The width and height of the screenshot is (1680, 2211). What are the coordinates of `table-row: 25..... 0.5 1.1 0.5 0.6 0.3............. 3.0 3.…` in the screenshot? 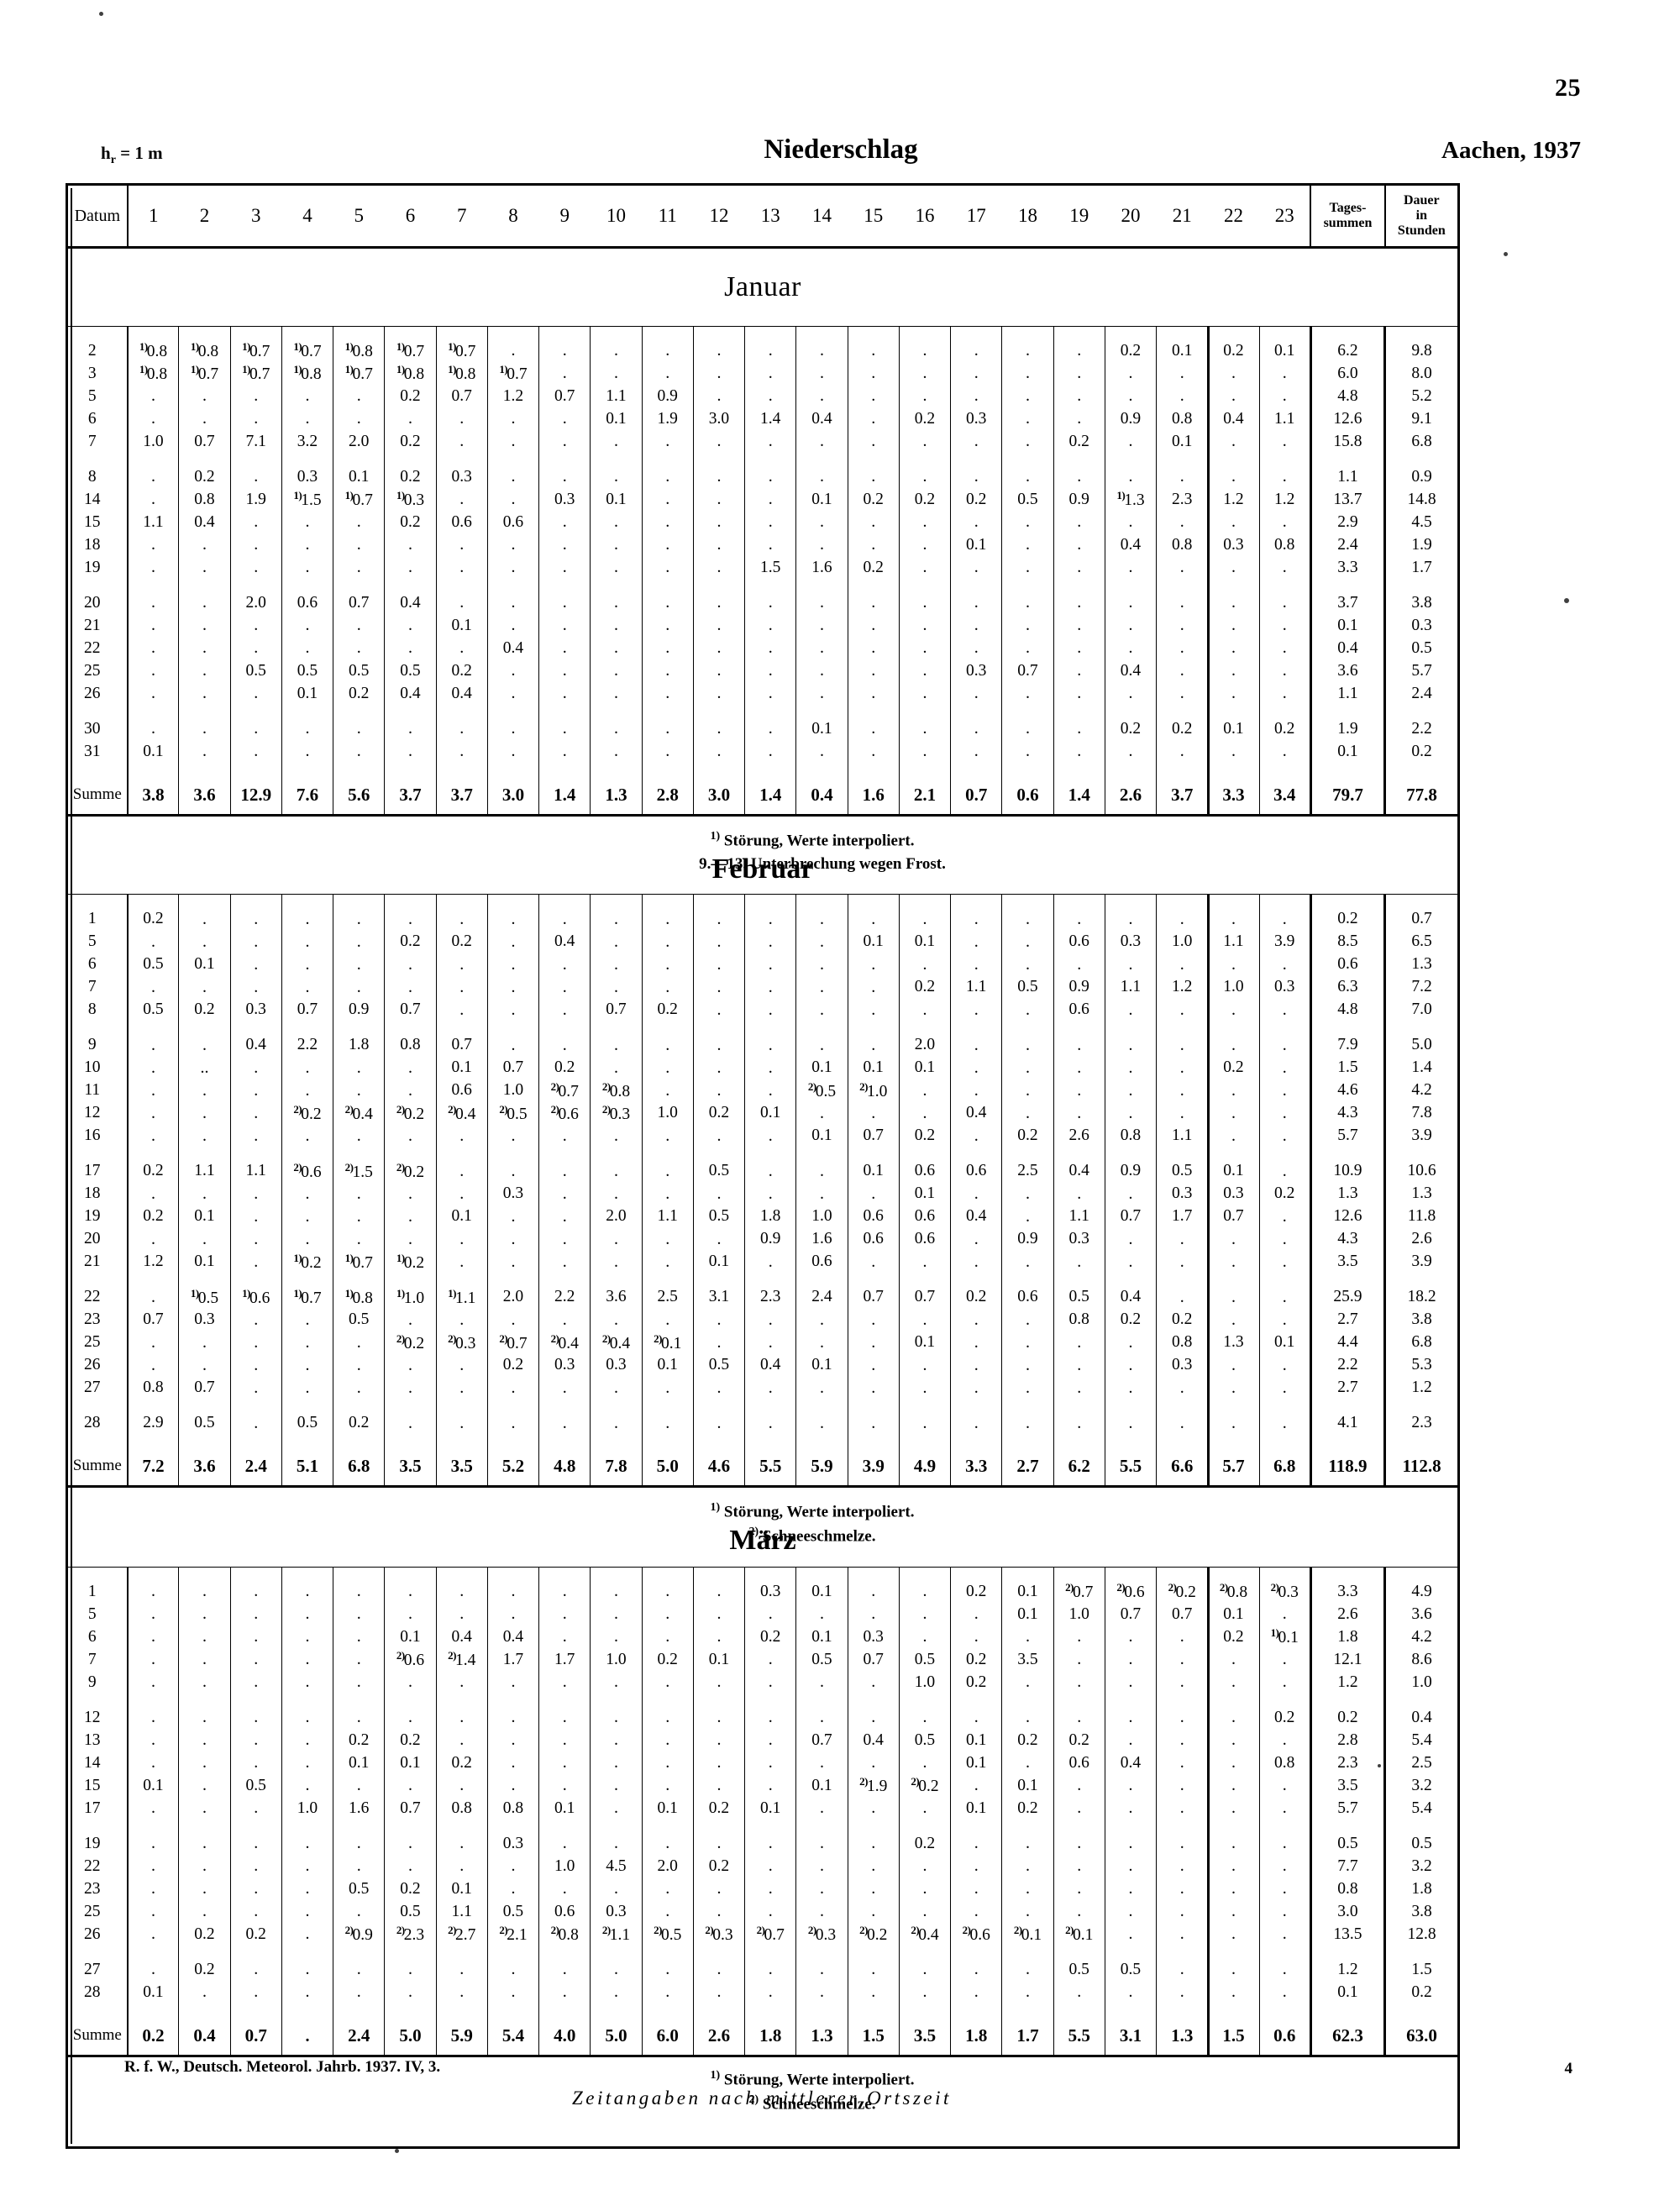 It's located at (762, 1912).